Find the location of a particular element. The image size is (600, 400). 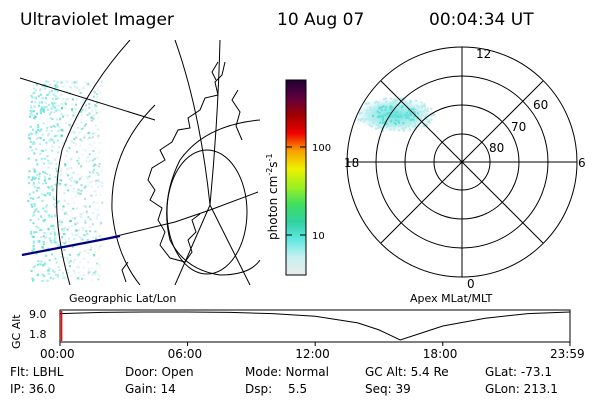

header: Ultraviolet Imager 10 Aug 07 00:04:34 UT is located at coordinates (300, 15).